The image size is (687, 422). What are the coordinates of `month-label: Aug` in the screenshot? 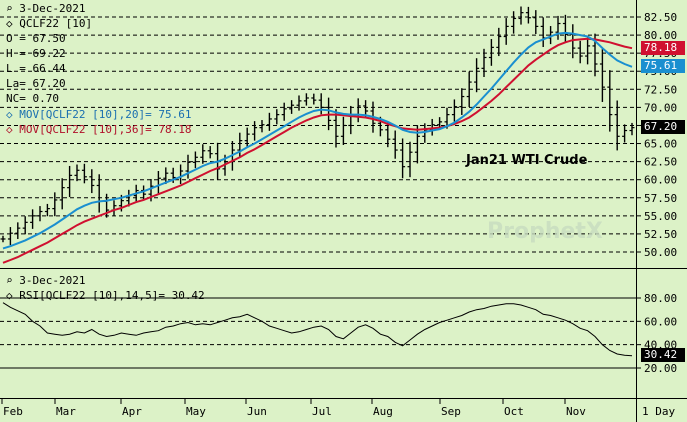 It's located at (383, 411).